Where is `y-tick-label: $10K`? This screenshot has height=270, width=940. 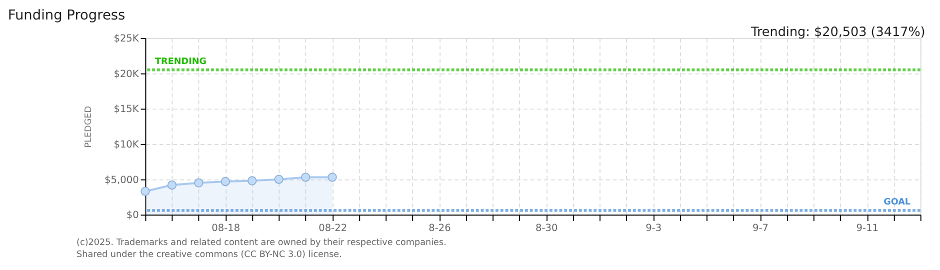
y-tick-label: $10K is located at coordinates (127, 144).